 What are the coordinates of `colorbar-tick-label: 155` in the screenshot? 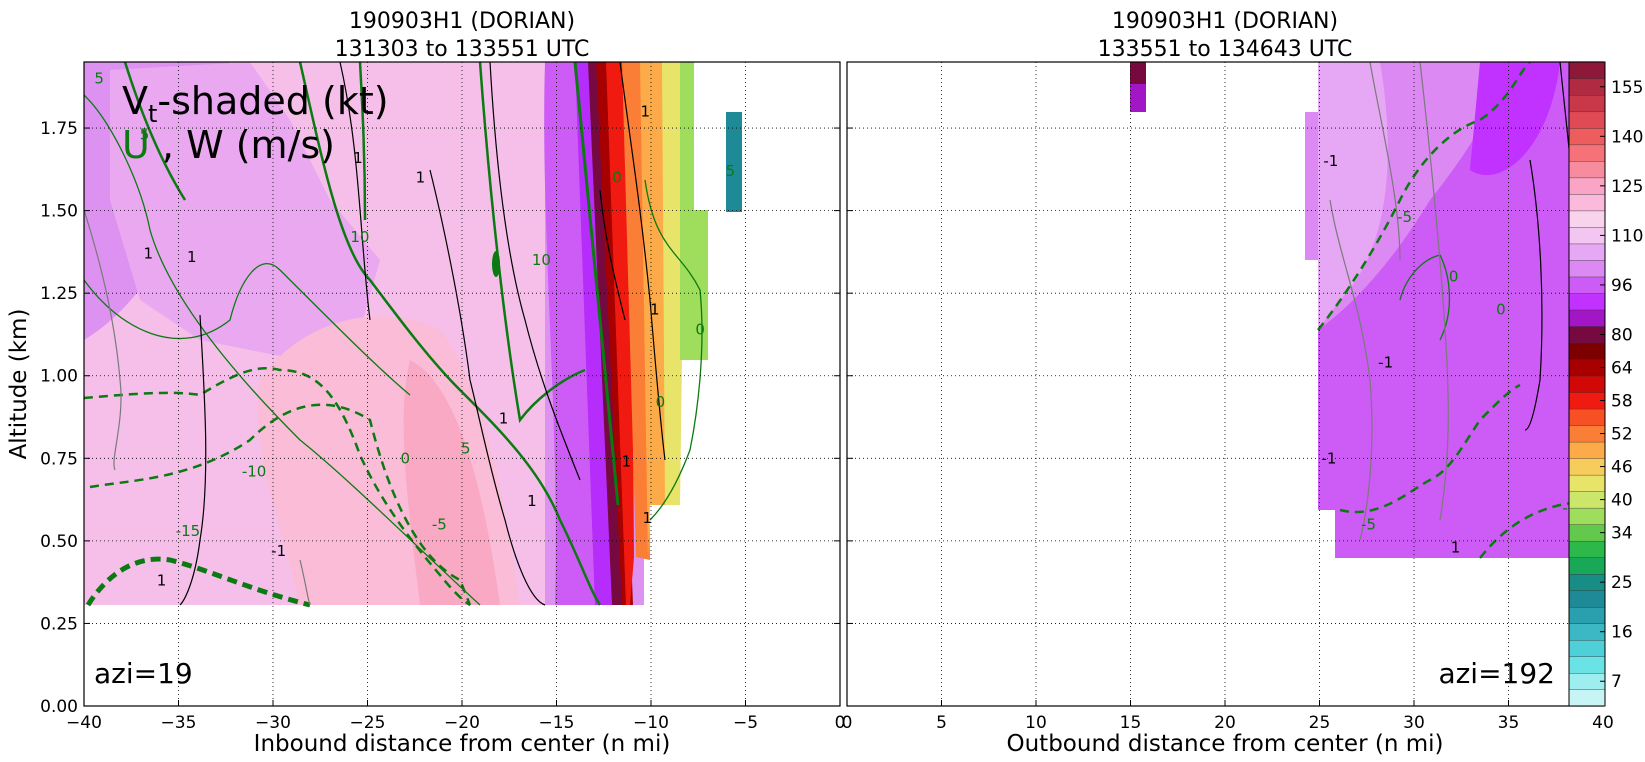 It's located at (1627, 88).